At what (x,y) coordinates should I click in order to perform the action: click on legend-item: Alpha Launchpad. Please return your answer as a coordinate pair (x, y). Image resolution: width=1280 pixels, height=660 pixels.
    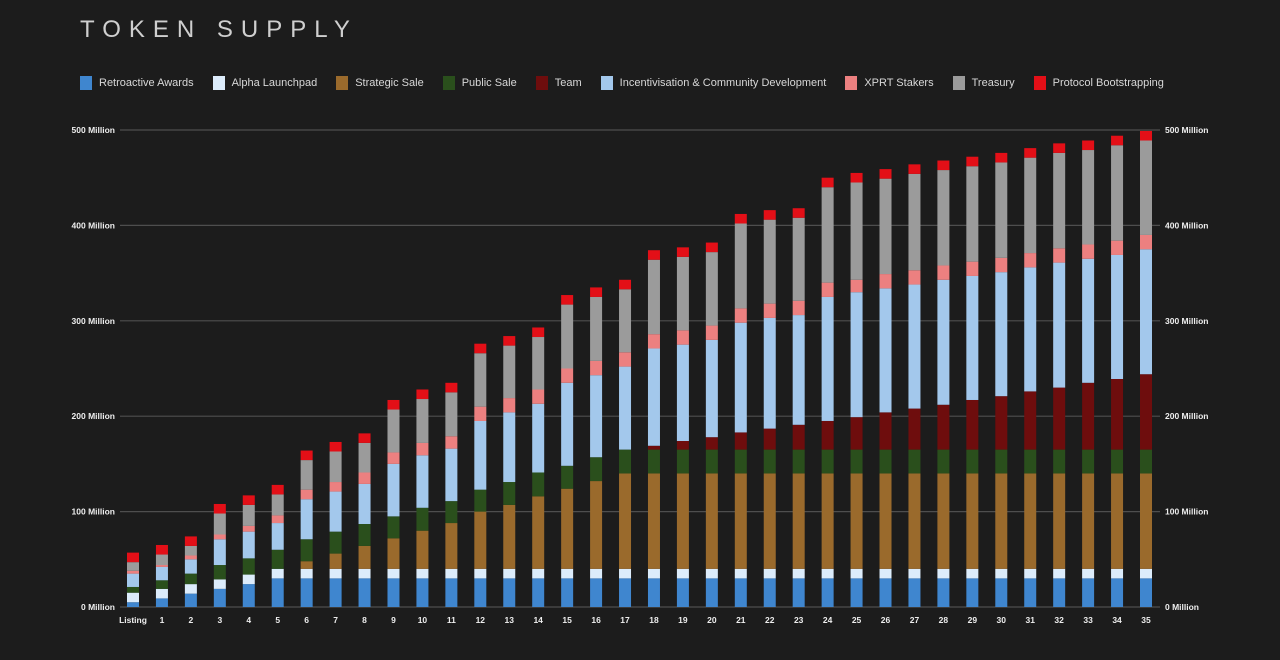
    Looking at the image, I should click on (265, 83).